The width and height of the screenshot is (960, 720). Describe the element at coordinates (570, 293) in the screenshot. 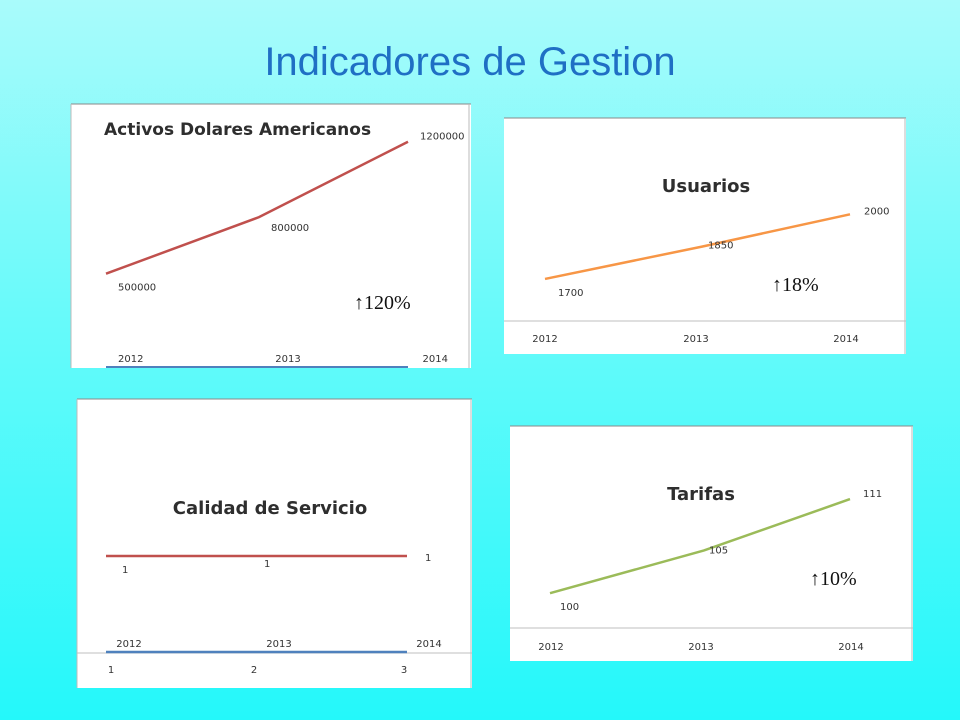

I see `data-label: 1700` at that location.